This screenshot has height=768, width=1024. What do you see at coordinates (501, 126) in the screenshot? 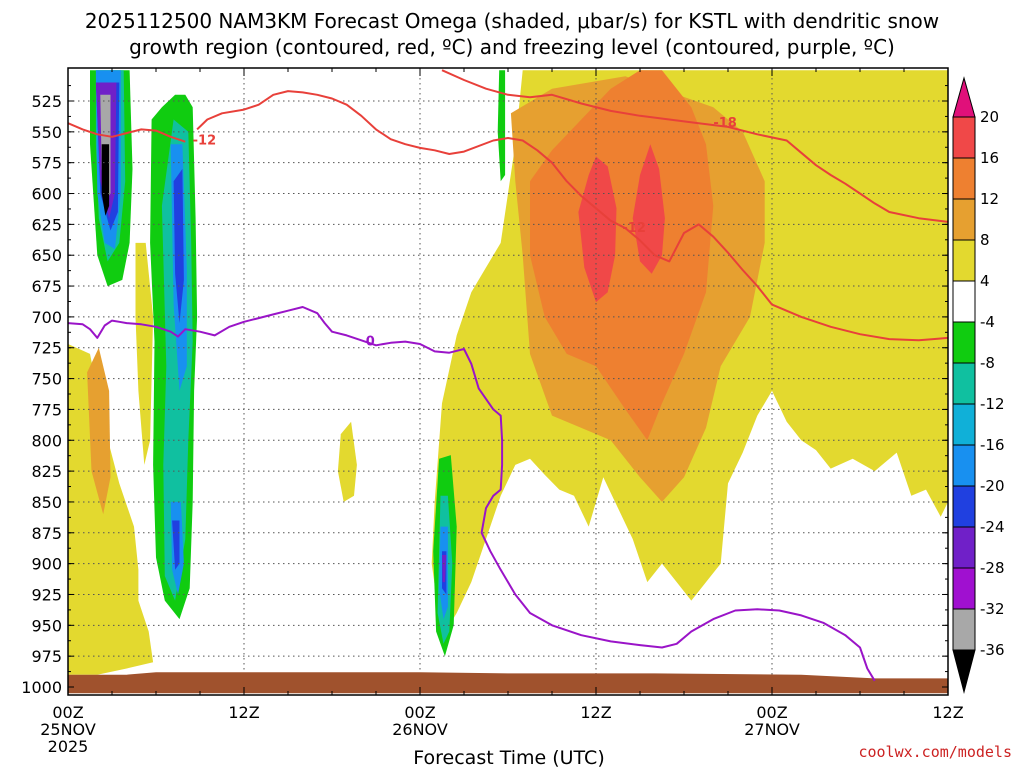
I see `shade-rising-green-sliver` at bounding box center [501, 126].